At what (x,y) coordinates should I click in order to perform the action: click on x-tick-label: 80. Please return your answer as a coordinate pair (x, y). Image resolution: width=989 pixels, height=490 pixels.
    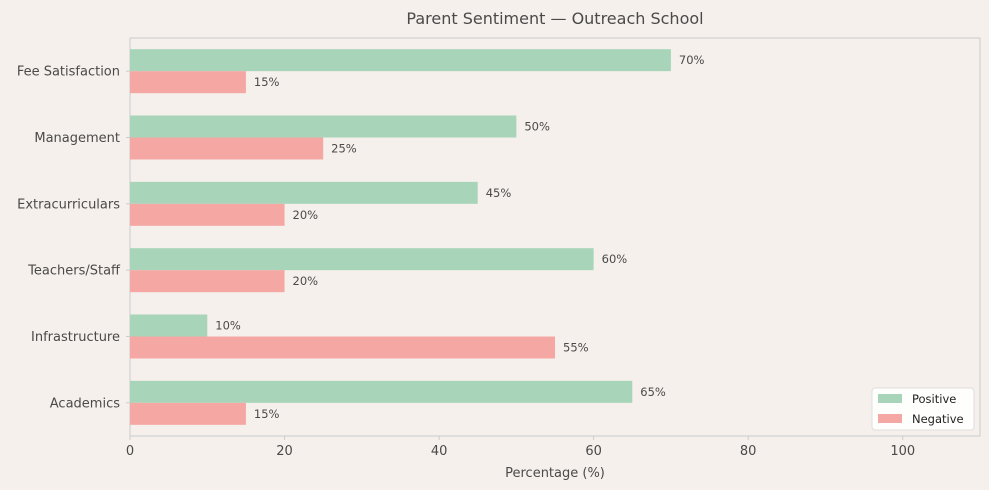
    Looking at the image, I should click on (748, 451).